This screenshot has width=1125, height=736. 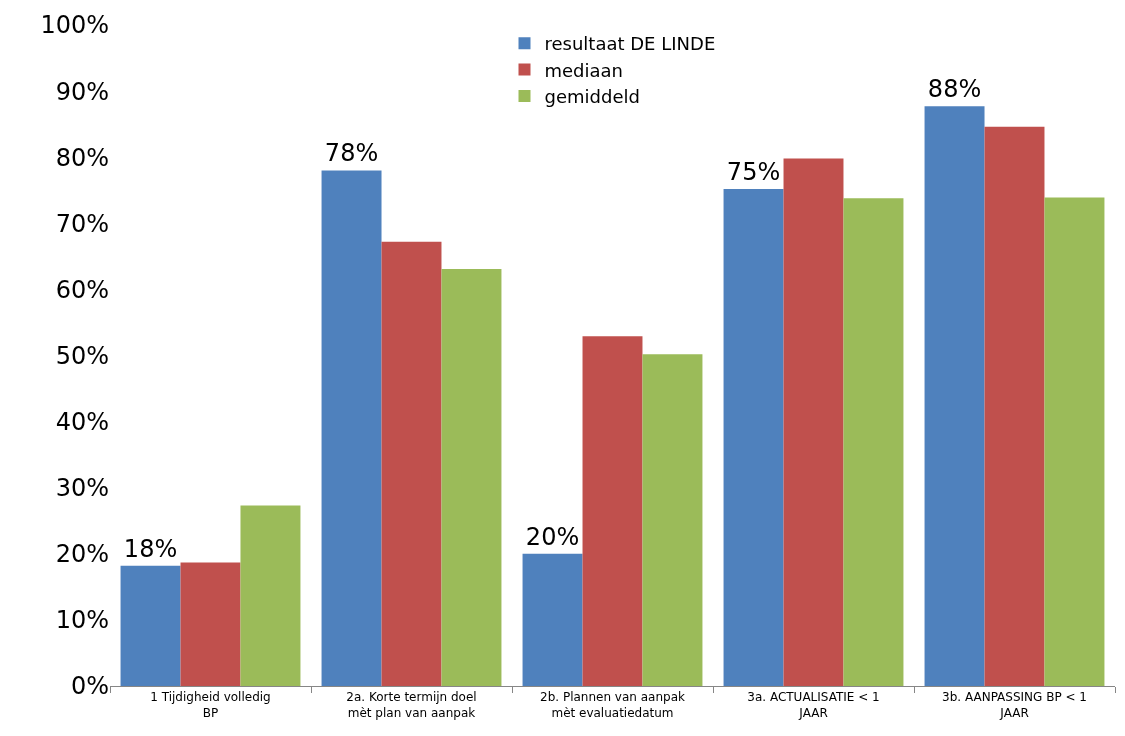 I want to click on y-tick-label: 80%, so click(x=82, y=157).